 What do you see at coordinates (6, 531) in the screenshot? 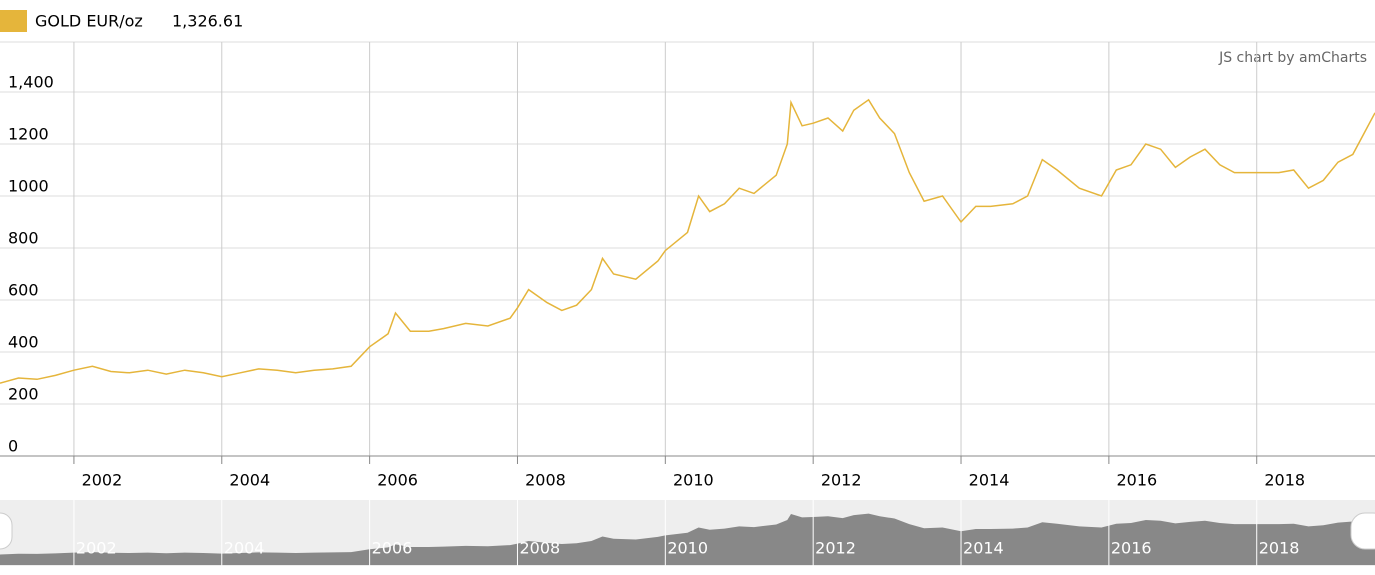
I see `scroll-handle-left` at bounding box center [6, 531].